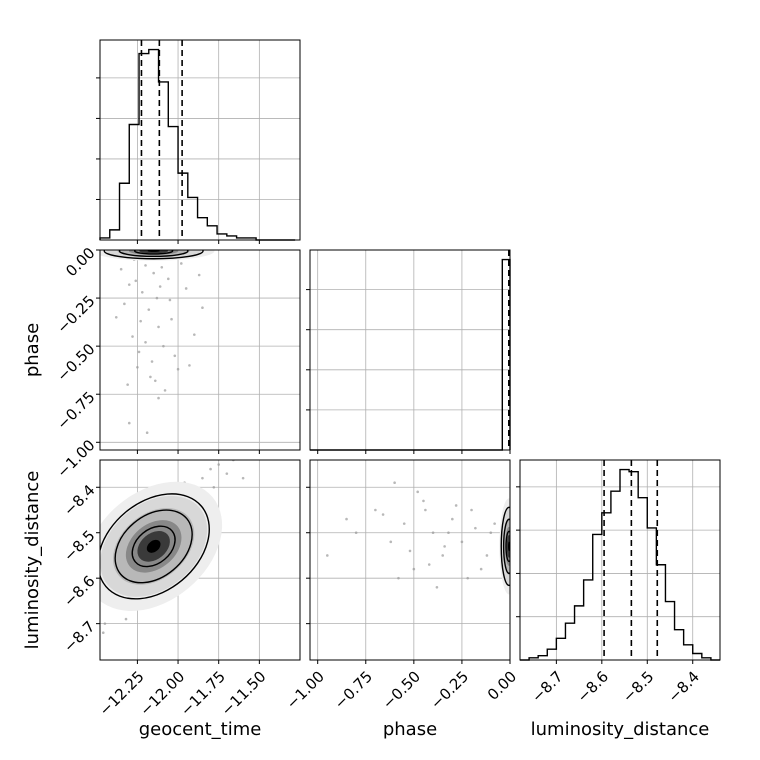 This screenshot has height=760, width=760. I want to click on hist-panel-phase, so click(408, 351).